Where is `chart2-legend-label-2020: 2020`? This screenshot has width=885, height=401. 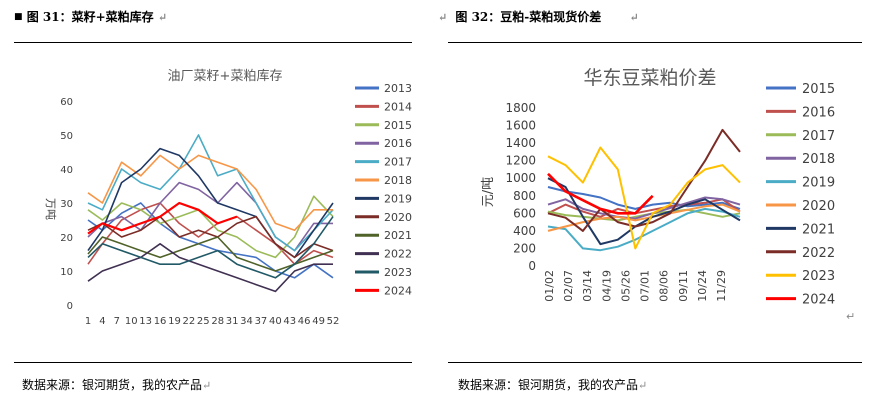
chart2-legend-label-2020: 2020 is located at coordinates (818, 206).